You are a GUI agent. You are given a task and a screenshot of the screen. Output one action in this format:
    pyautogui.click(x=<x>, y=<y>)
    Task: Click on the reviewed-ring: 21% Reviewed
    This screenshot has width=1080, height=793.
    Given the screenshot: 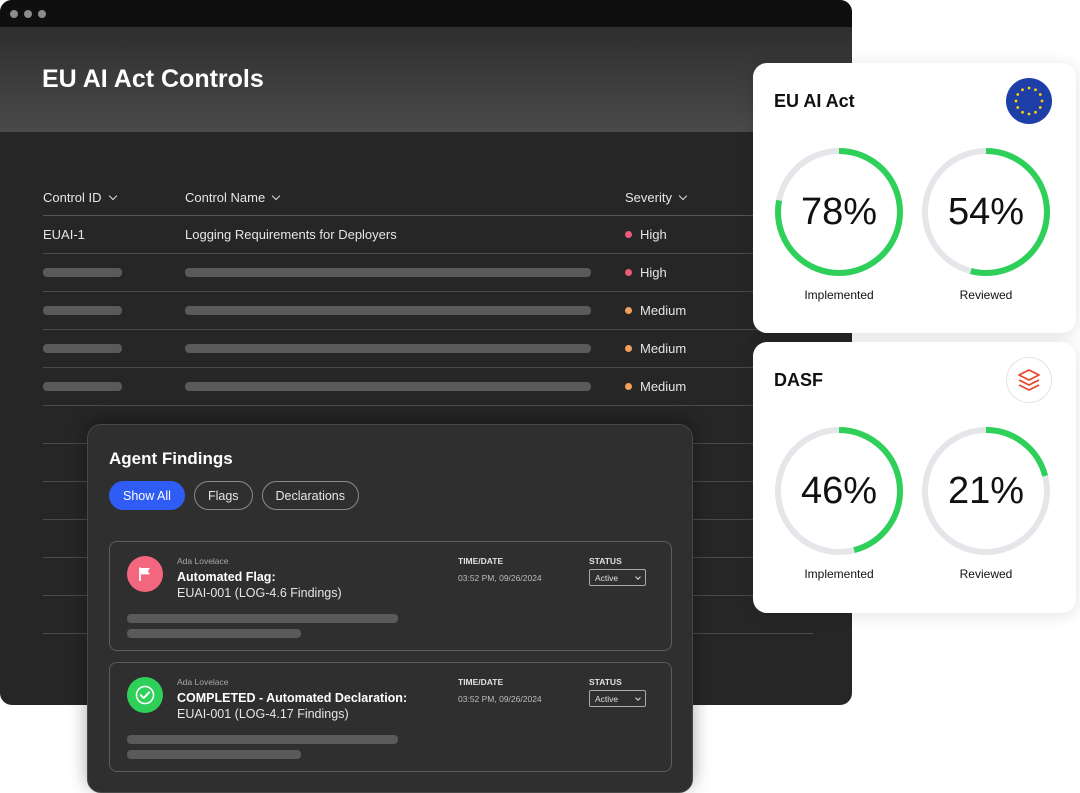 What is the action you would take?
    pyautogui.click(x=986, y=502)
    